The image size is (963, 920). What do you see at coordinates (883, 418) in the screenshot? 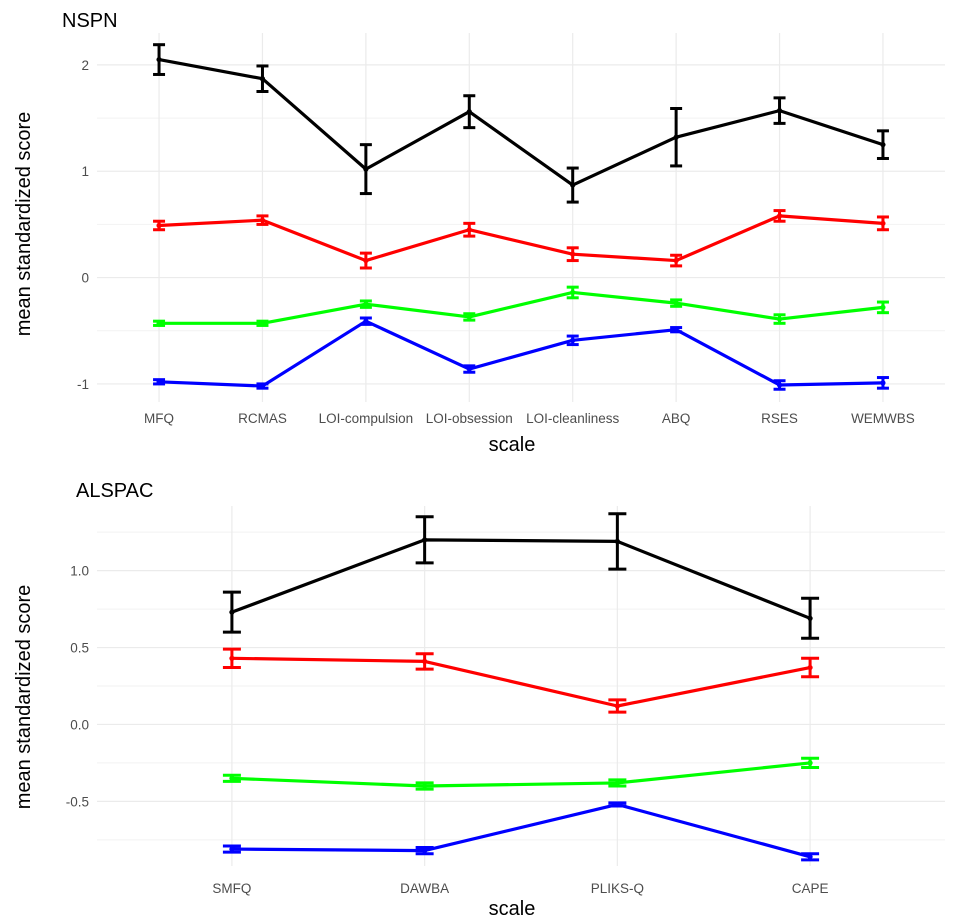
I see `x-tick-label: WEMWBS` at bounding box center [883, 418].